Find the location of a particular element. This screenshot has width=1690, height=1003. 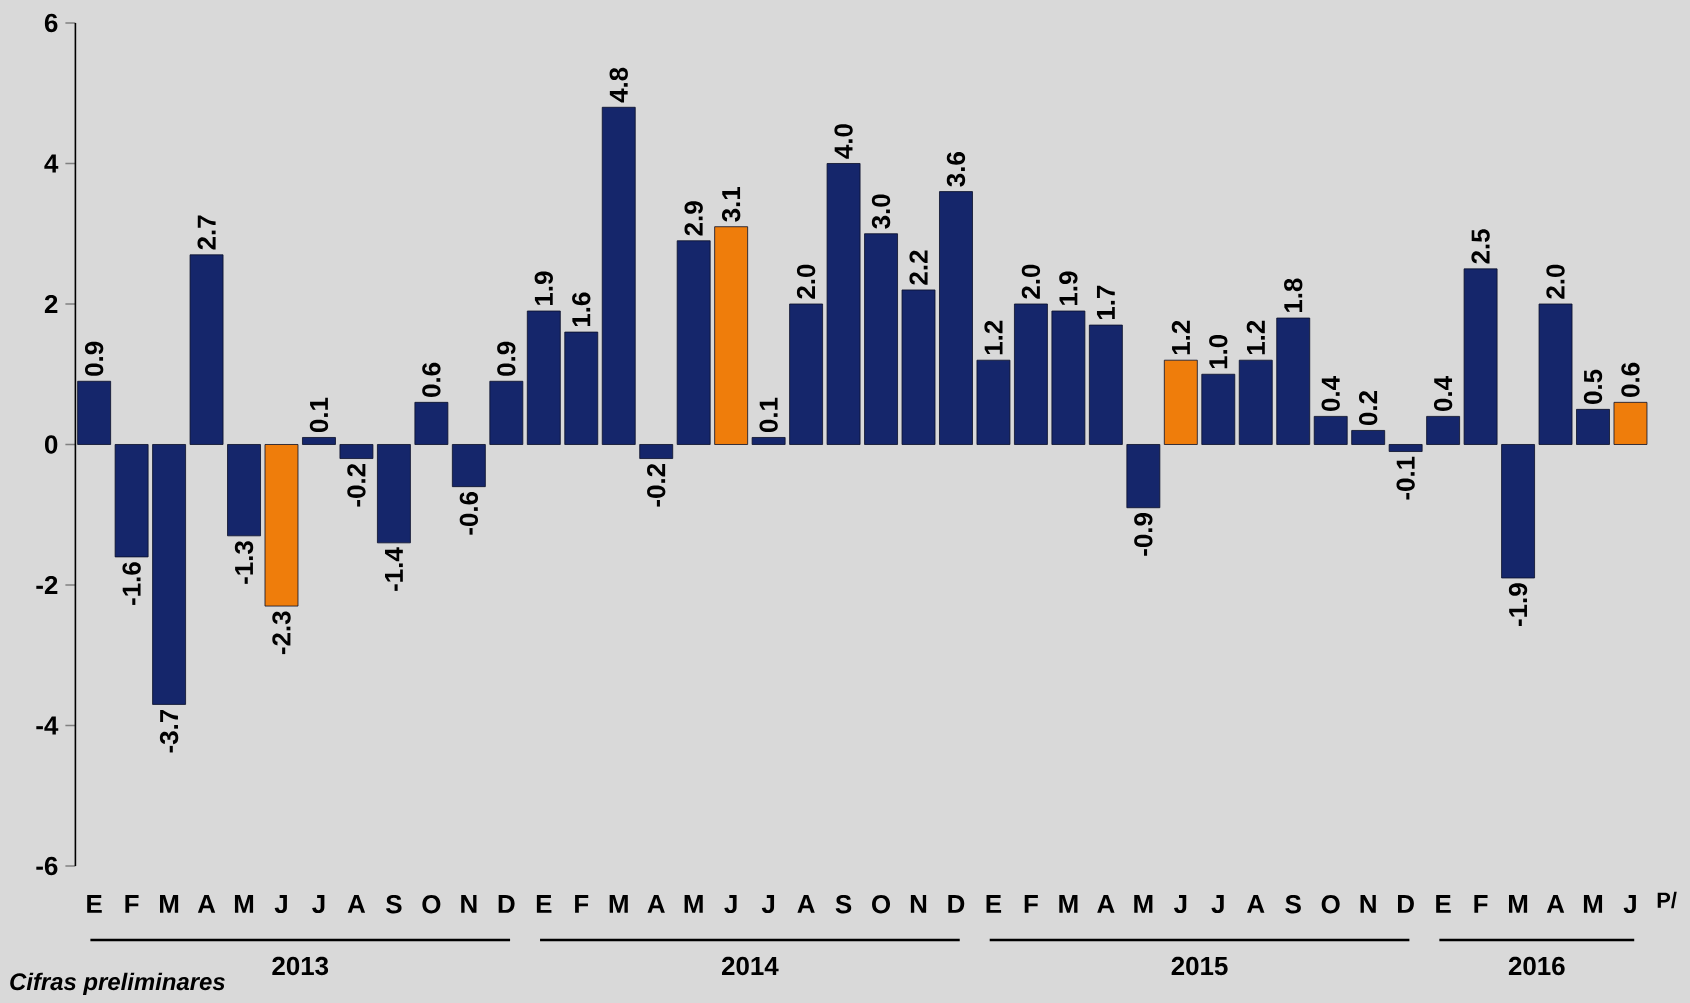

x-tick-label: F is located at coordinates (1481, 904).